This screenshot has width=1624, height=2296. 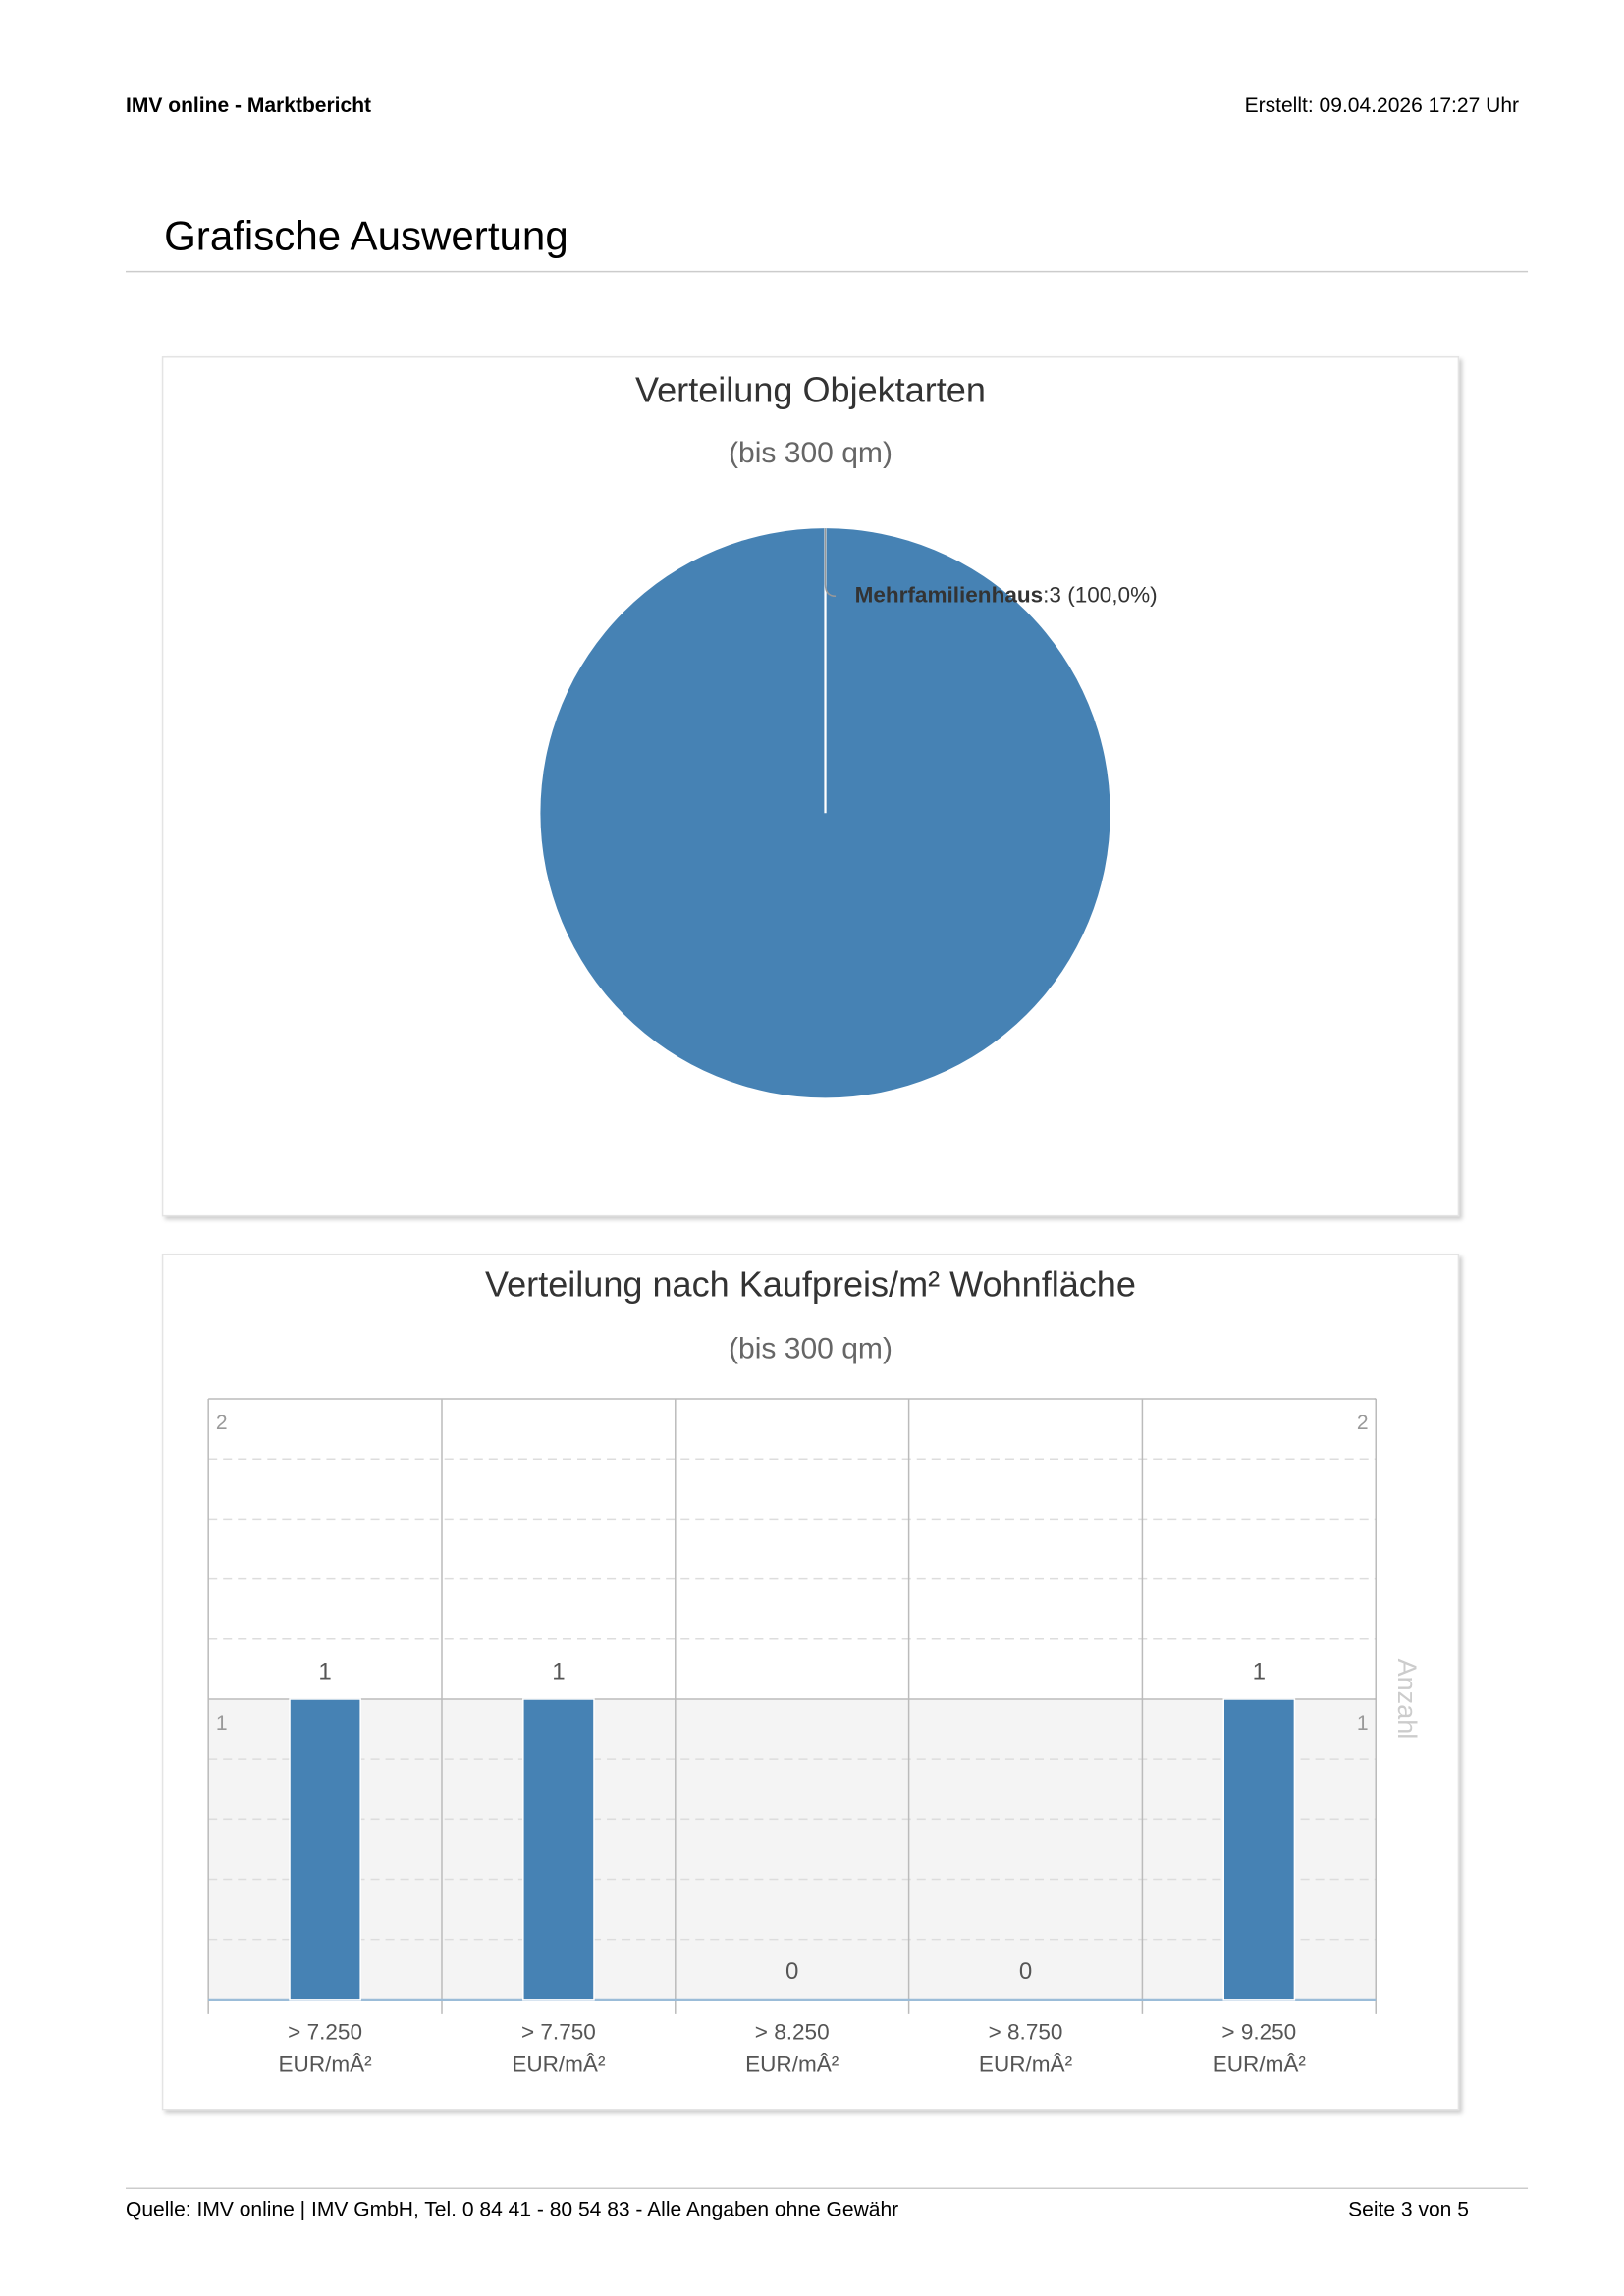 What do you see at coordinates (1363, 1423) in the screenshot?
I see `y2-tick-label: 2` at bounding box center [1363, 1423].